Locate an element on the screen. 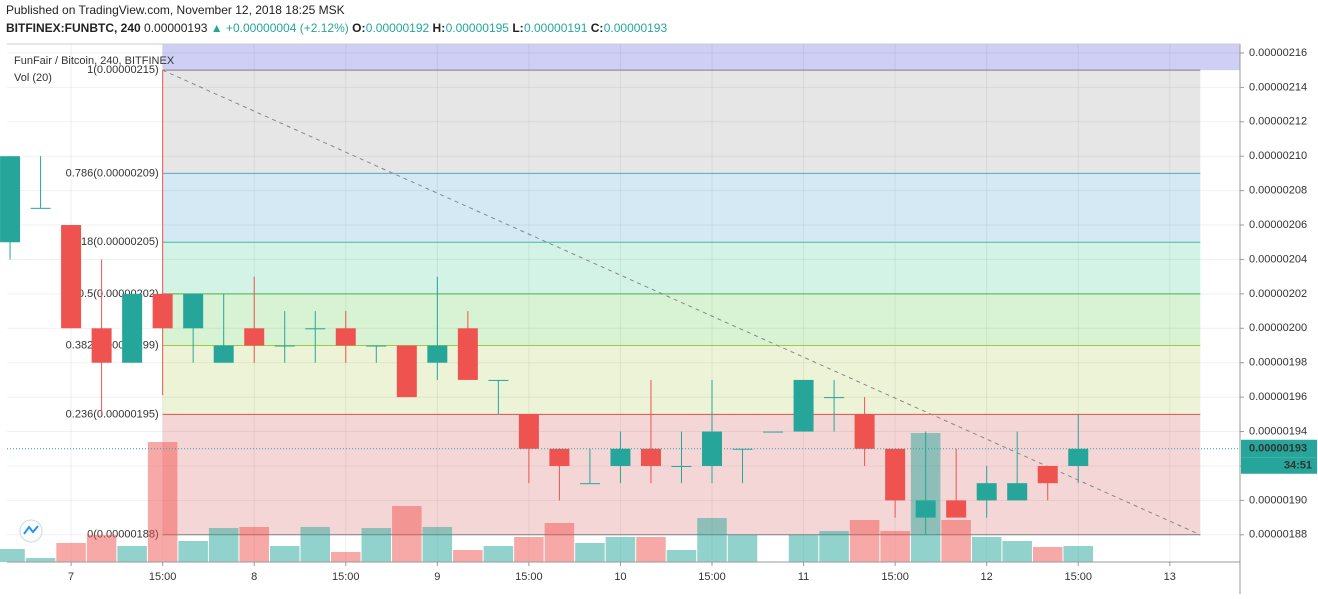 Image resolution: width=1318 pixels, height=599 pixels. y-tick-label: 0.00000208 is located at coordinates (1278, 191).